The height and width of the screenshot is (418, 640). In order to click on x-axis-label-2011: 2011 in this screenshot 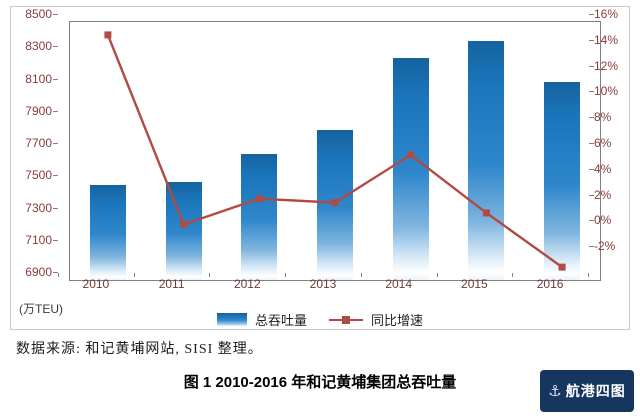, I will do `click(171, 284)`.